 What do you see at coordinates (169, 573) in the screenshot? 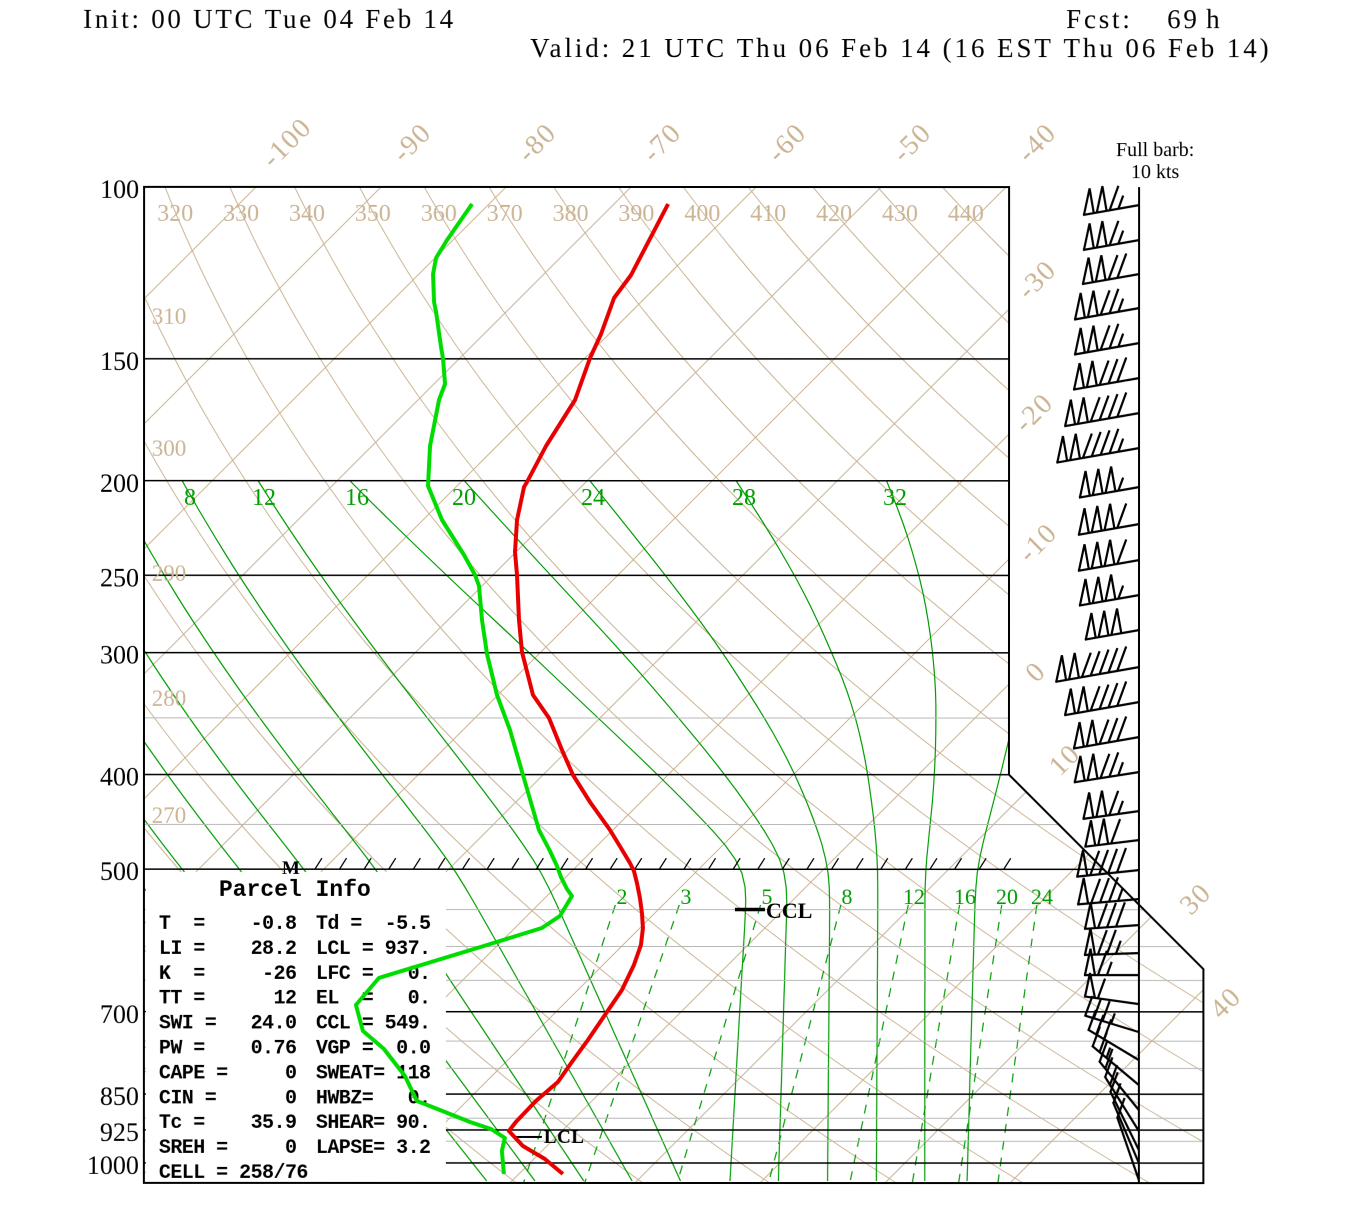
I see `svg-text: 290` at bounding box center [169, 573].